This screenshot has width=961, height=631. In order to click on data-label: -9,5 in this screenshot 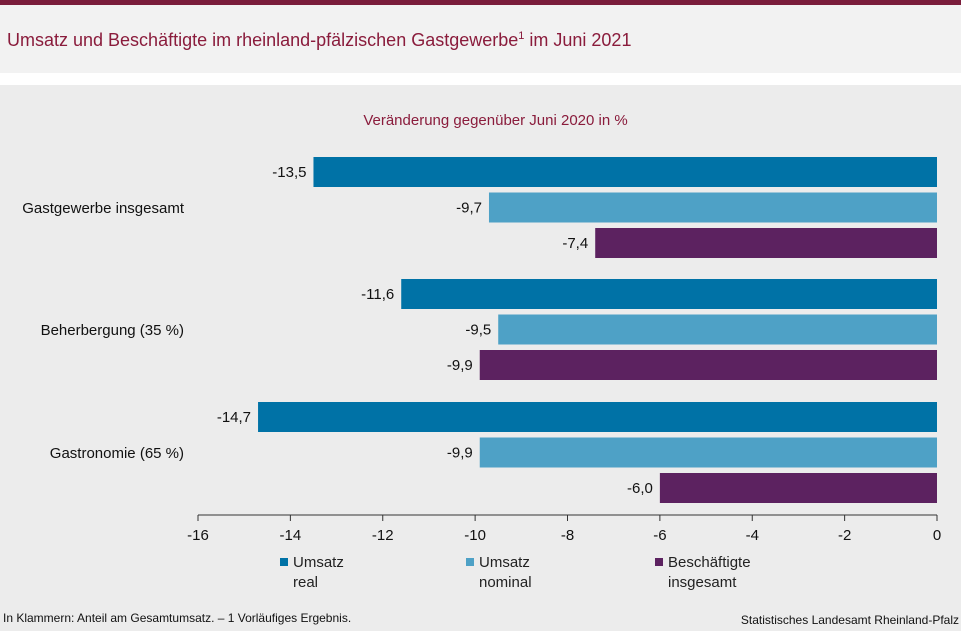, I will do `click(478, 330)`.